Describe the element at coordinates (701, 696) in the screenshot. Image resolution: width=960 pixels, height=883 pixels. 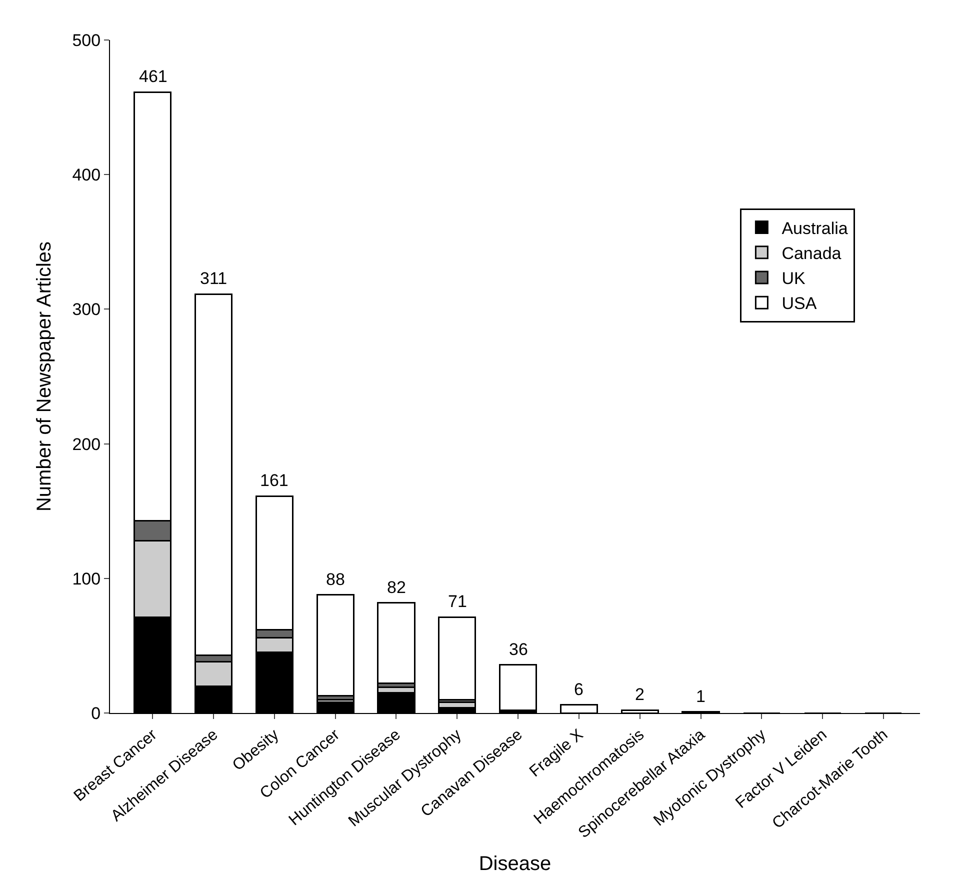
I see `total-label: 1` at that location.